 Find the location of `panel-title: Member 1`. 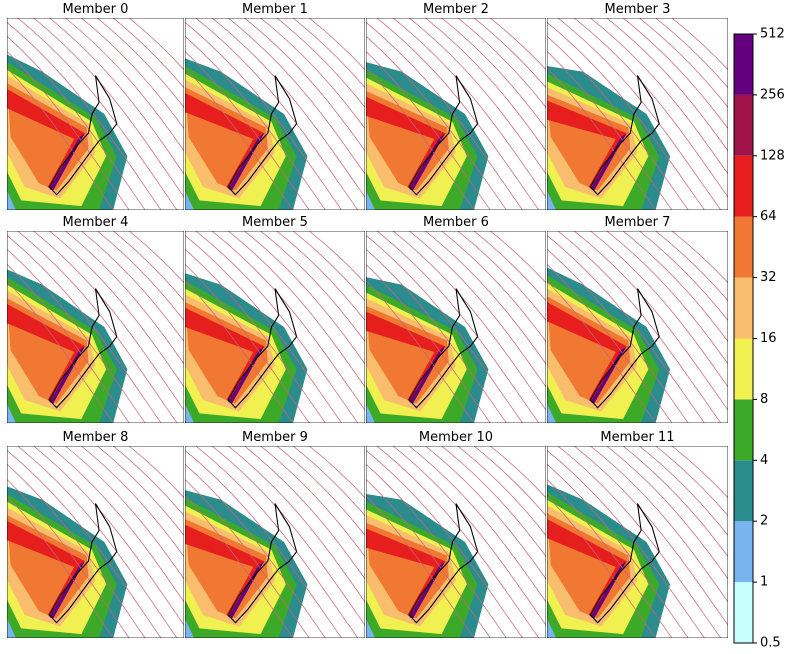

panel-title: Member 1 is located at coordinates (275, 9).